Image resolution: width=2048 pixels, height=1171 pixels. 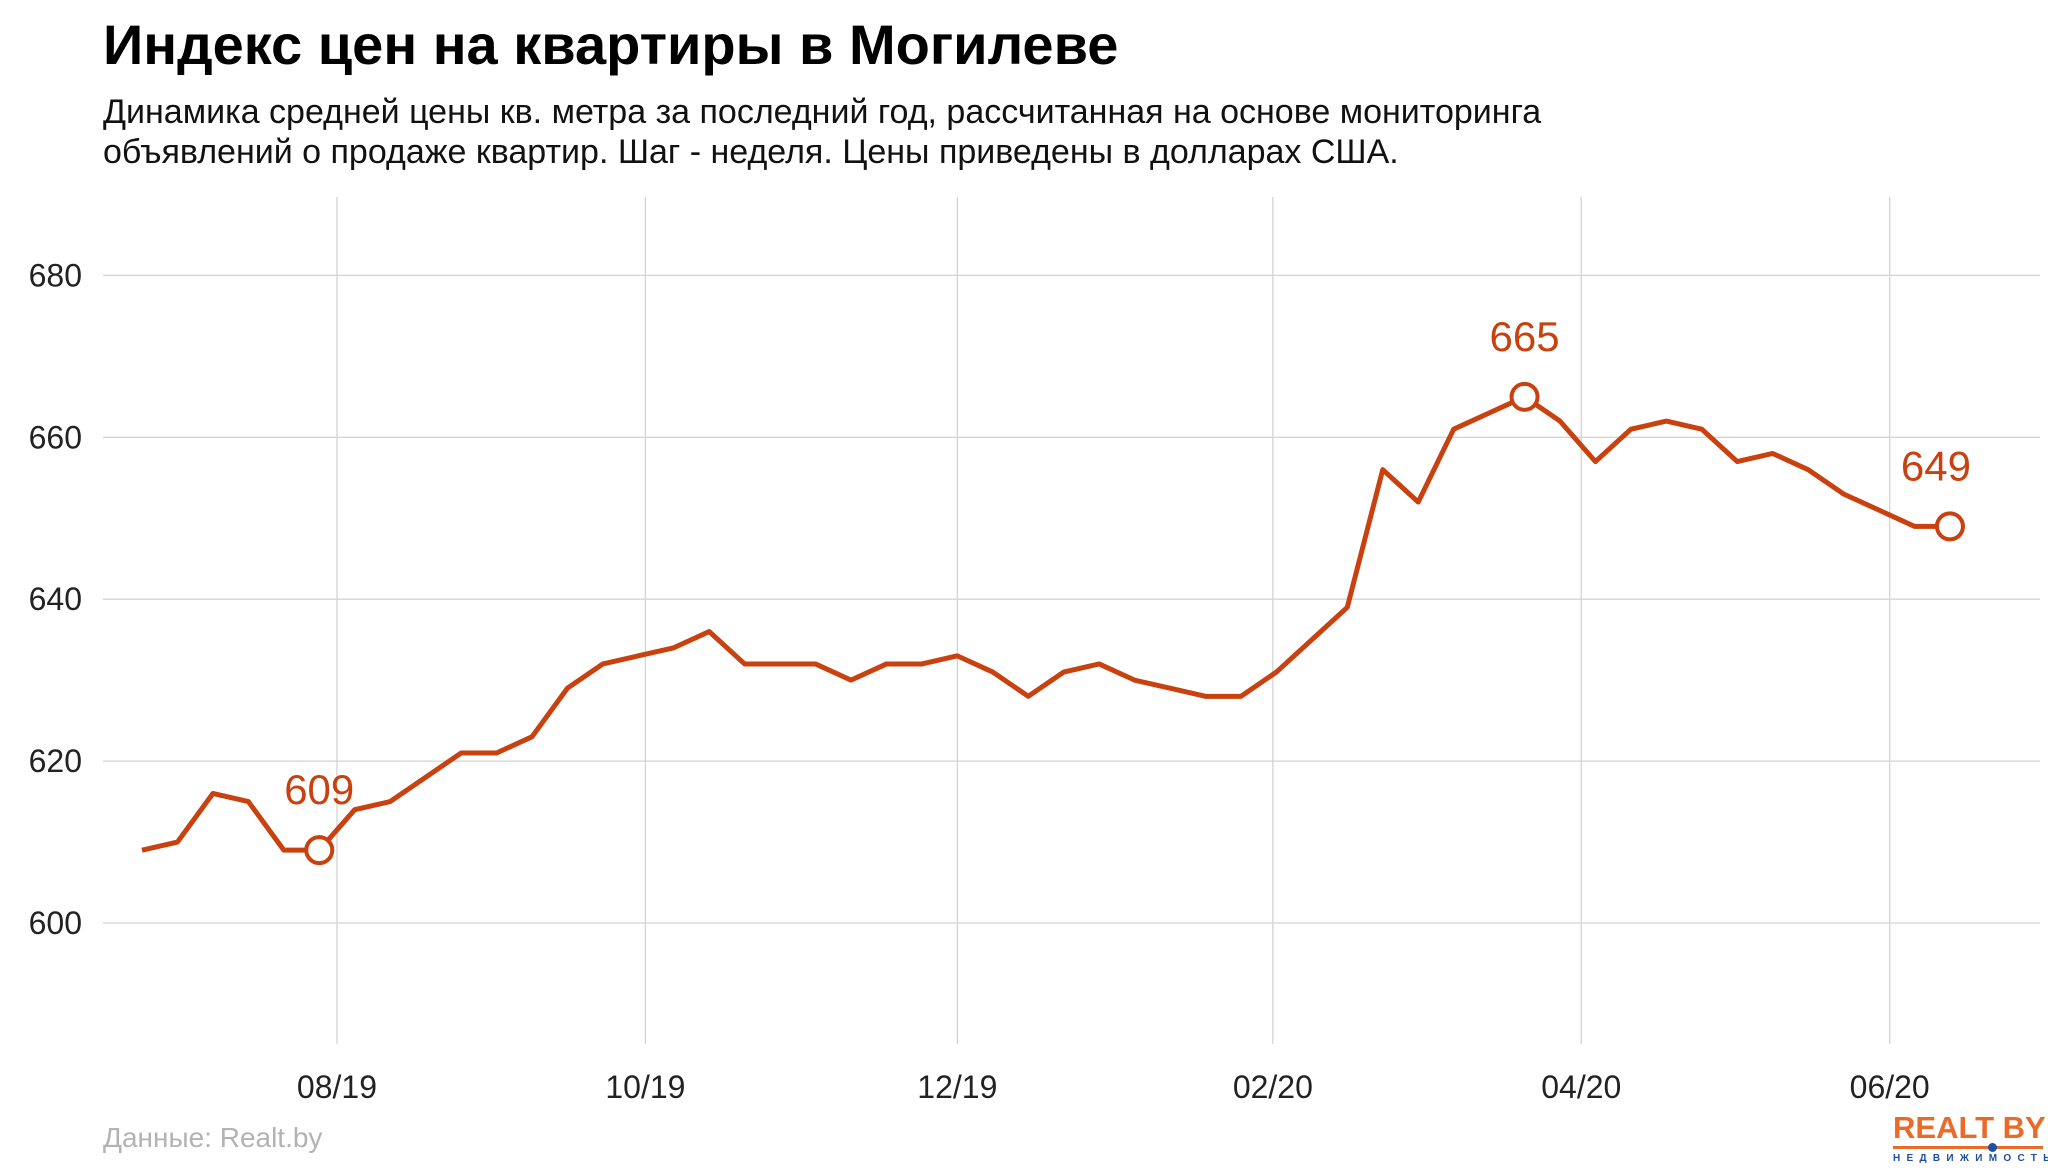 What do you see at coordinates (1992, 1147) in the screenshot?
I see `logo-dot` at bounding box center [1992, 1147].